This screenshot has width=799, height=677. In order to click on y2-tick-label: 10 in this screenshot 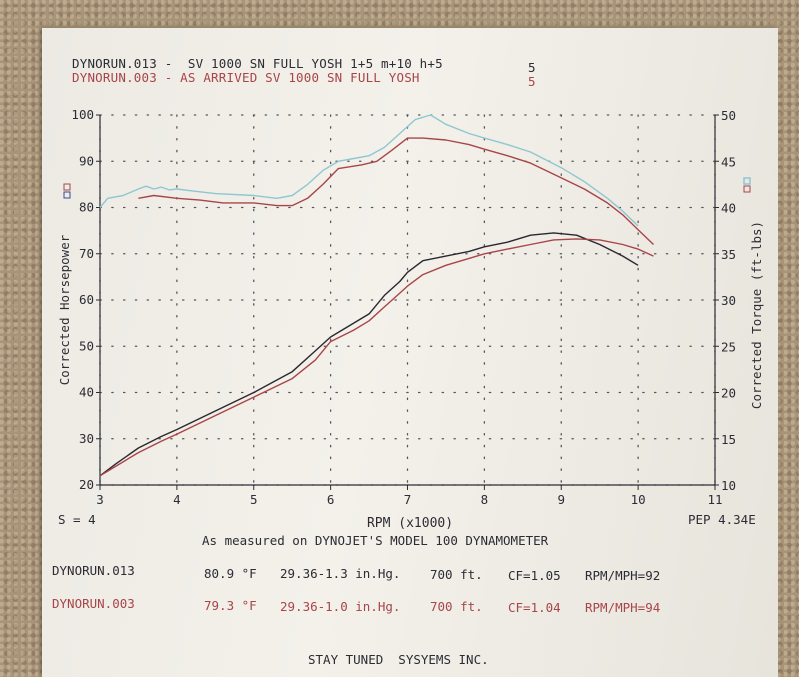, I will do `click(728, 485)`.